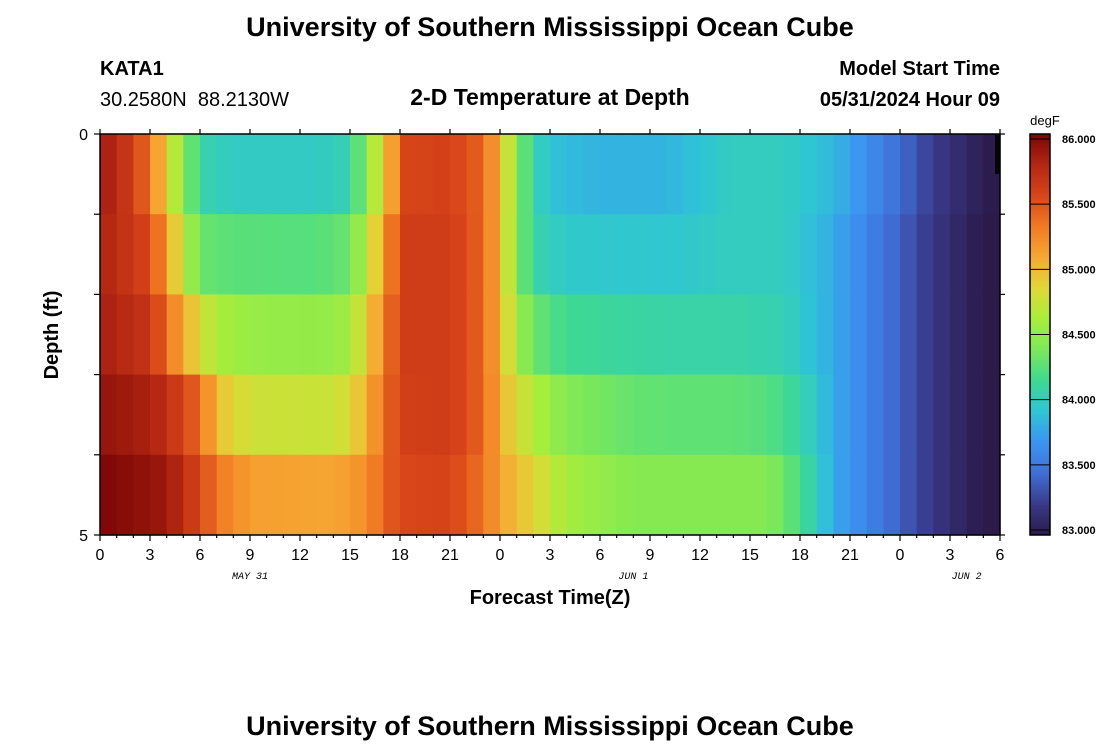  What do you see at coordinates (1079, 401) in the screenshot?
I see `colorbar-tick-label: 84.000` at bounding box center [1079, 401].